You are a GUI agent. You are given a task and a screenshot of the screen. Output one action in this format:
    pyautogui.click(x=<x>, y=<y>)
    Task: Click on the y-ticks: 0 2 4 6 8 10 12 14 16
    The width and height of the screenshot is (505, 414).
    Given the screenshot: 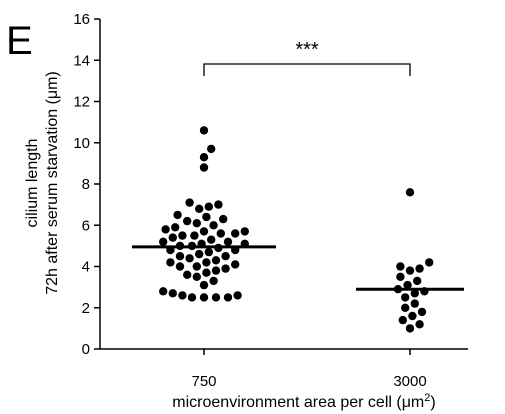 What is the action you would take?
    pyautogui.click(x=86, y=184)
    